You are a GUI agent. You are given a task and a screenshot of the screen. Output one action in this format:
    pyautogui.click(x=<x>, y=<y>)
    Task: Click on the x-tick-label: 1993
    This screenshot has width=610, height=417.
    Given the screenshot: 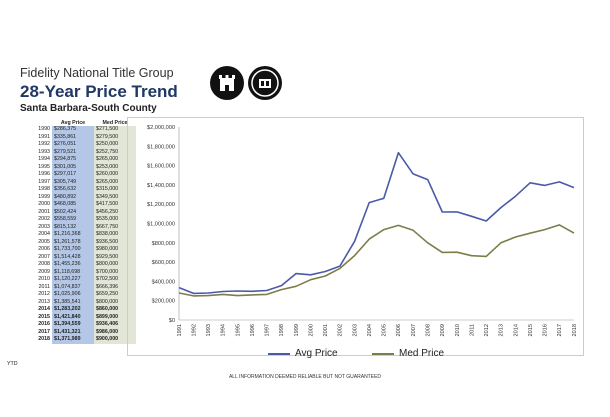 What is the action you would take?
    pyautogui.click(x=209, y=330)
    